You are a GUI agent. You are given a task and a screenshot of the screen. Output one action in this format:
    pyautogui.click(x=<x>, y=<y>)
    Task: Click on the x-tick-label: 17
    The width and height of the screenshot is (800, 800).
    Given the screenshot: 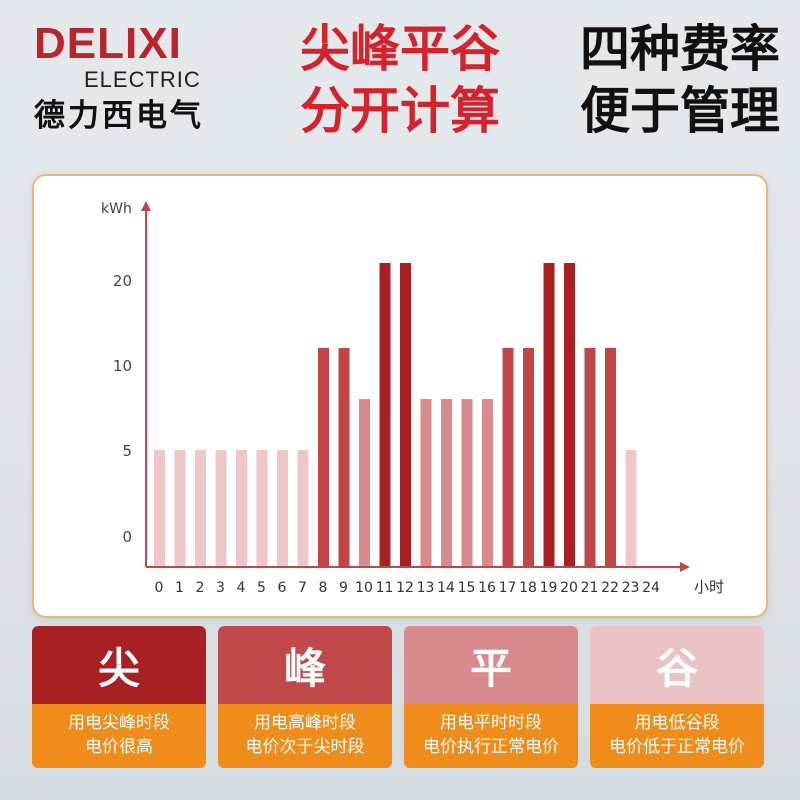 What is the action you would take?
    pyautogui.click(x=508, y=588)
    